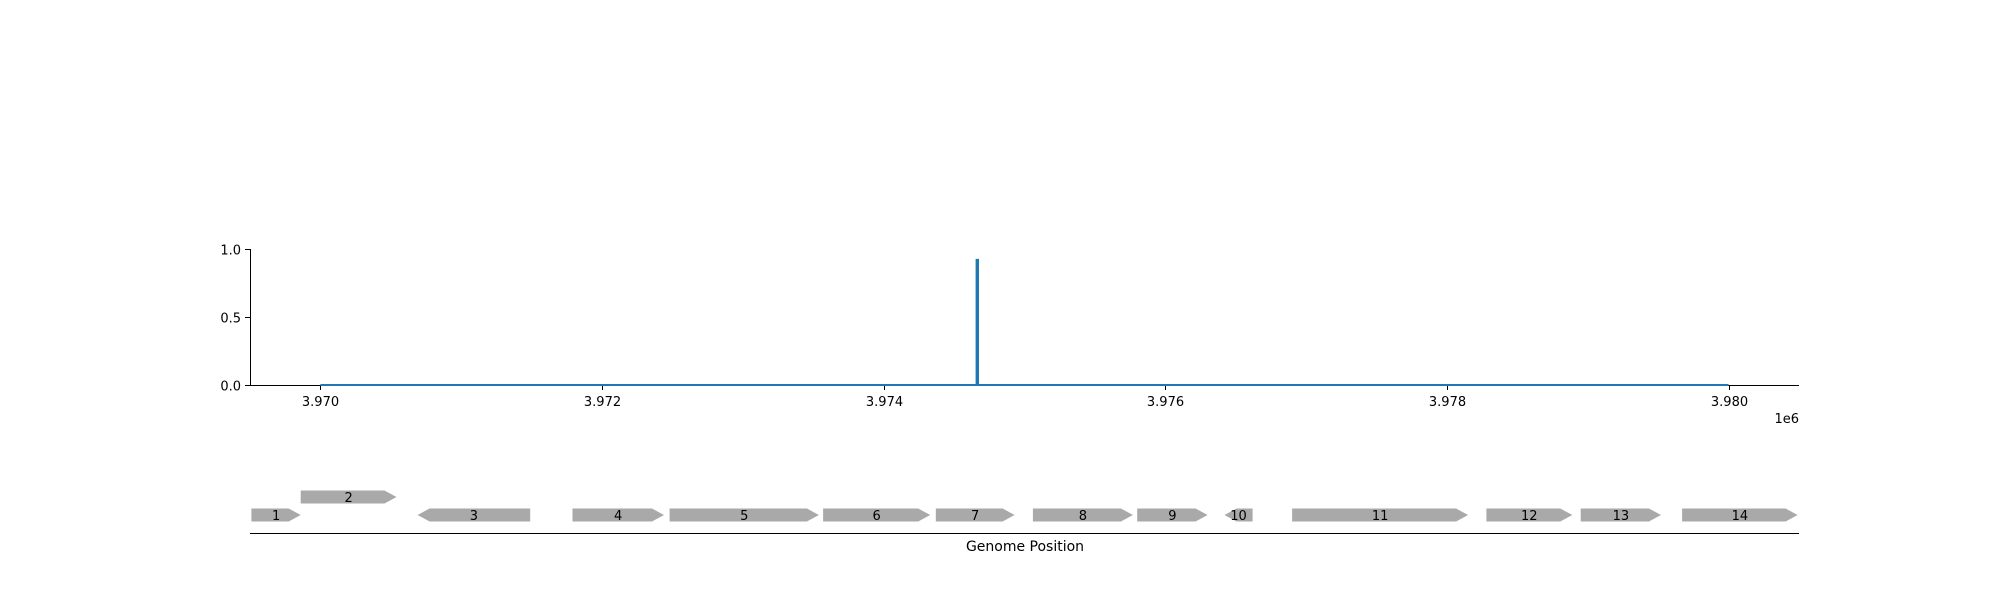 Image resolution: width=2000 pixels, height=600 pixels. What do you see at coordinates (230, 251) in the screenshot?
I see `y-tick-label: 1.0` at bounding box center [230, 251].